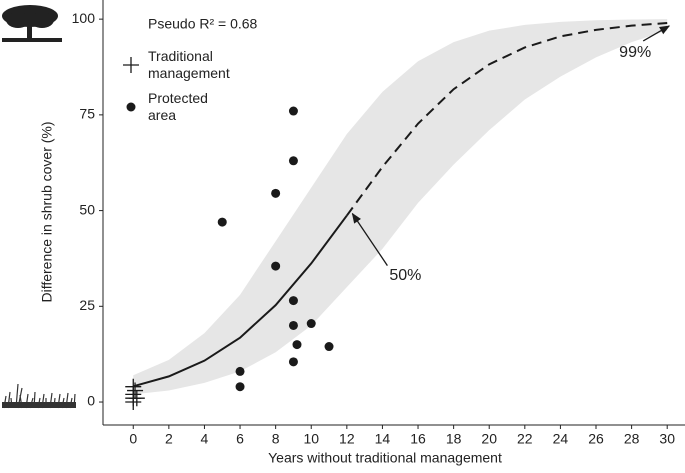 The image size is (685, 473). Describe the element at coordinates (87, 209) in the screenshot. I see `y-tick-label: 50` at that location.